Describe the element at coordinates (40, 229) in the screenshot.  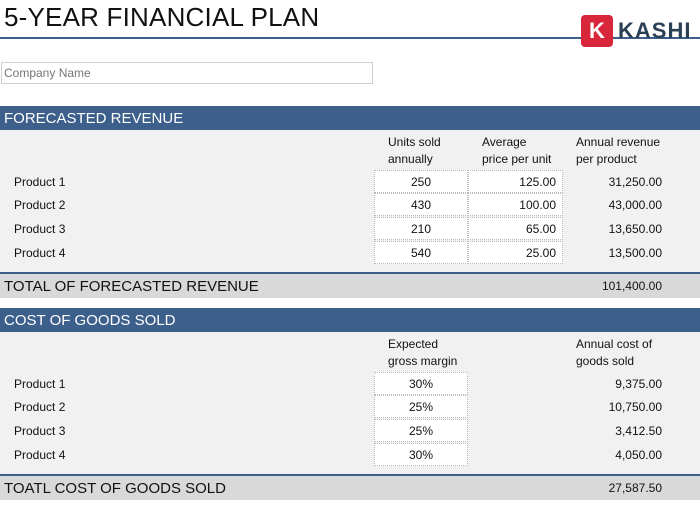
I see `revenue-row-label: Product 3` at that location.